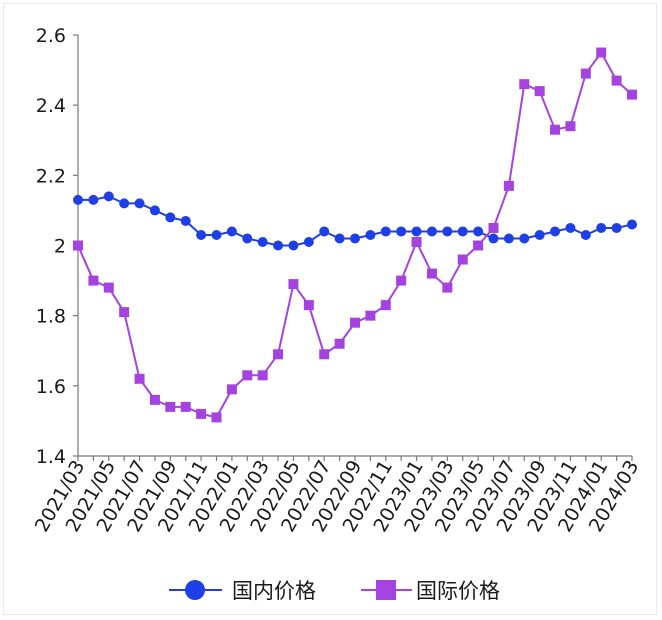 Image resolution: width=662 pixels, height=620 pixels. What do you see at coordinates (51, 106) in the screenshot?
I see `y-tick-label: 2.4` at bounding box center [51, 106].